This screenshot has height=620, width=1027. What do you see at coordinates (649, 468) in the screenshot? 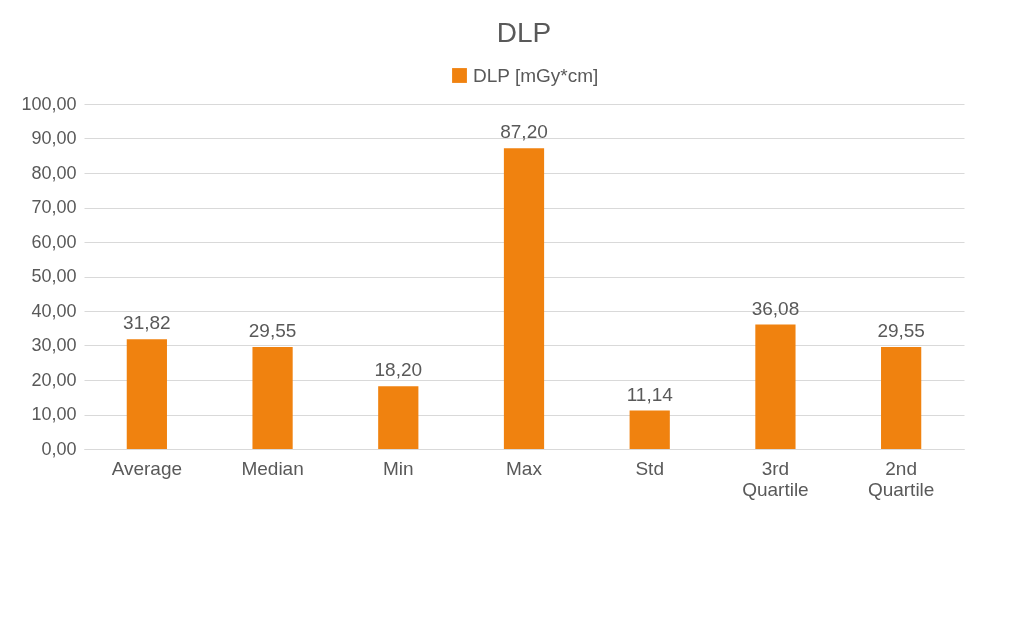
I see `x-tick-label: Std` at bounding box center [649, 468].